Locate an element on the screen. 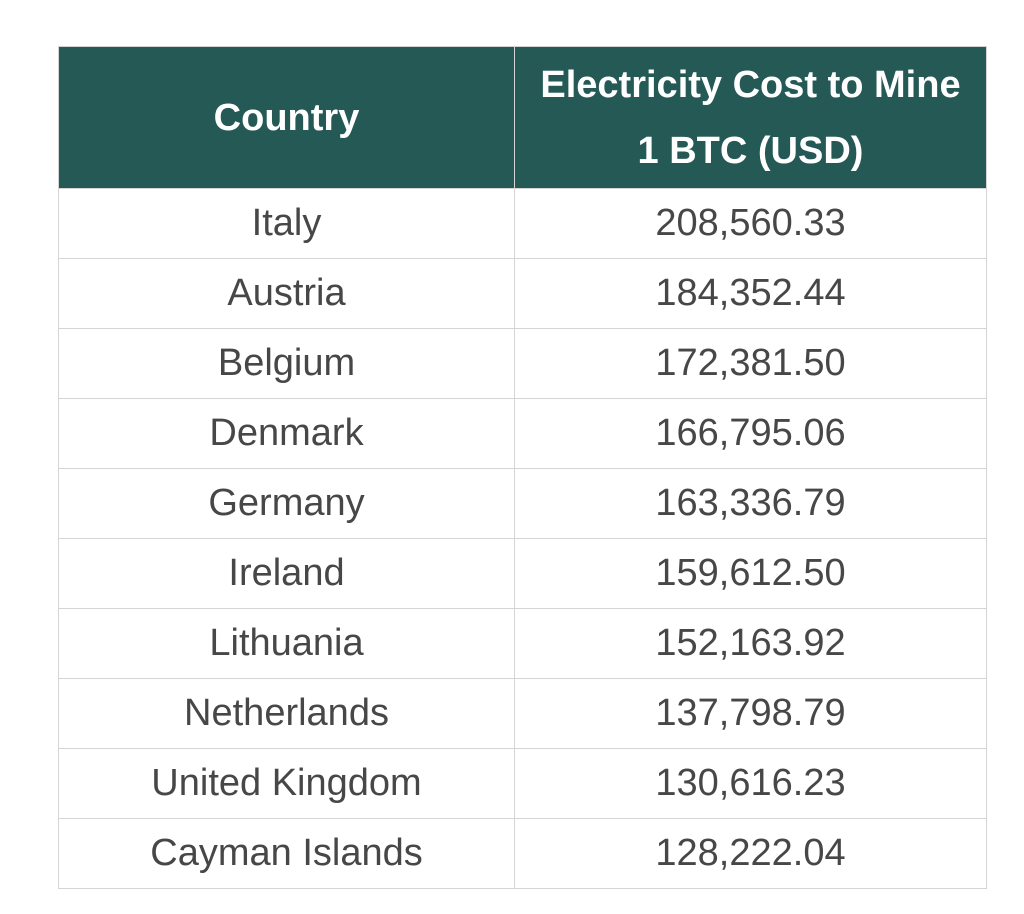 The width and height of the screenshot is (1024, 914). table-row: Netherlands 137,798.79 is located at coordinates (522, 713).